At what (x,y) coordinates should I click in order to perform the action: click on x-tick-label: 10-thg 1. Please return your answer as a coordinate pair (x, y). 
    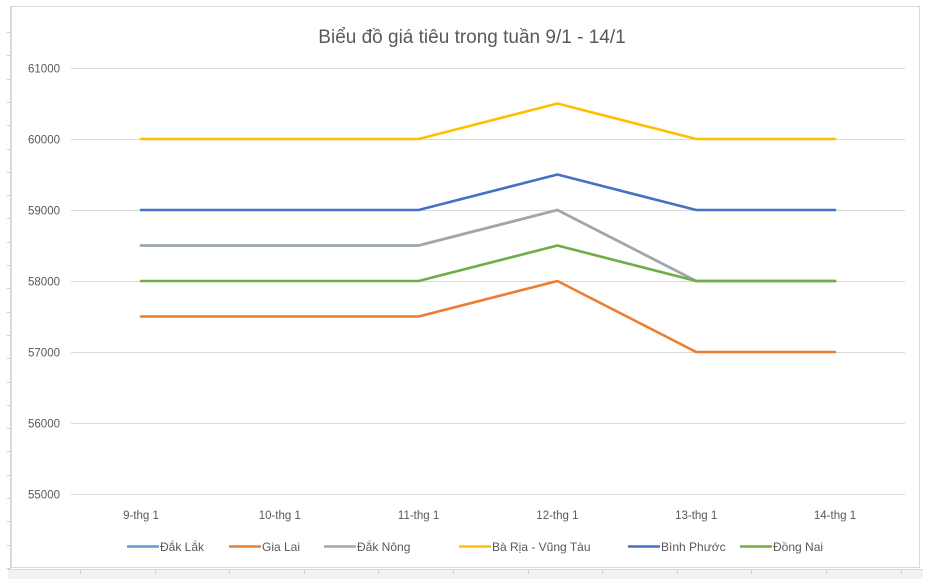
    Looking at the image, I should click on (280, 516).